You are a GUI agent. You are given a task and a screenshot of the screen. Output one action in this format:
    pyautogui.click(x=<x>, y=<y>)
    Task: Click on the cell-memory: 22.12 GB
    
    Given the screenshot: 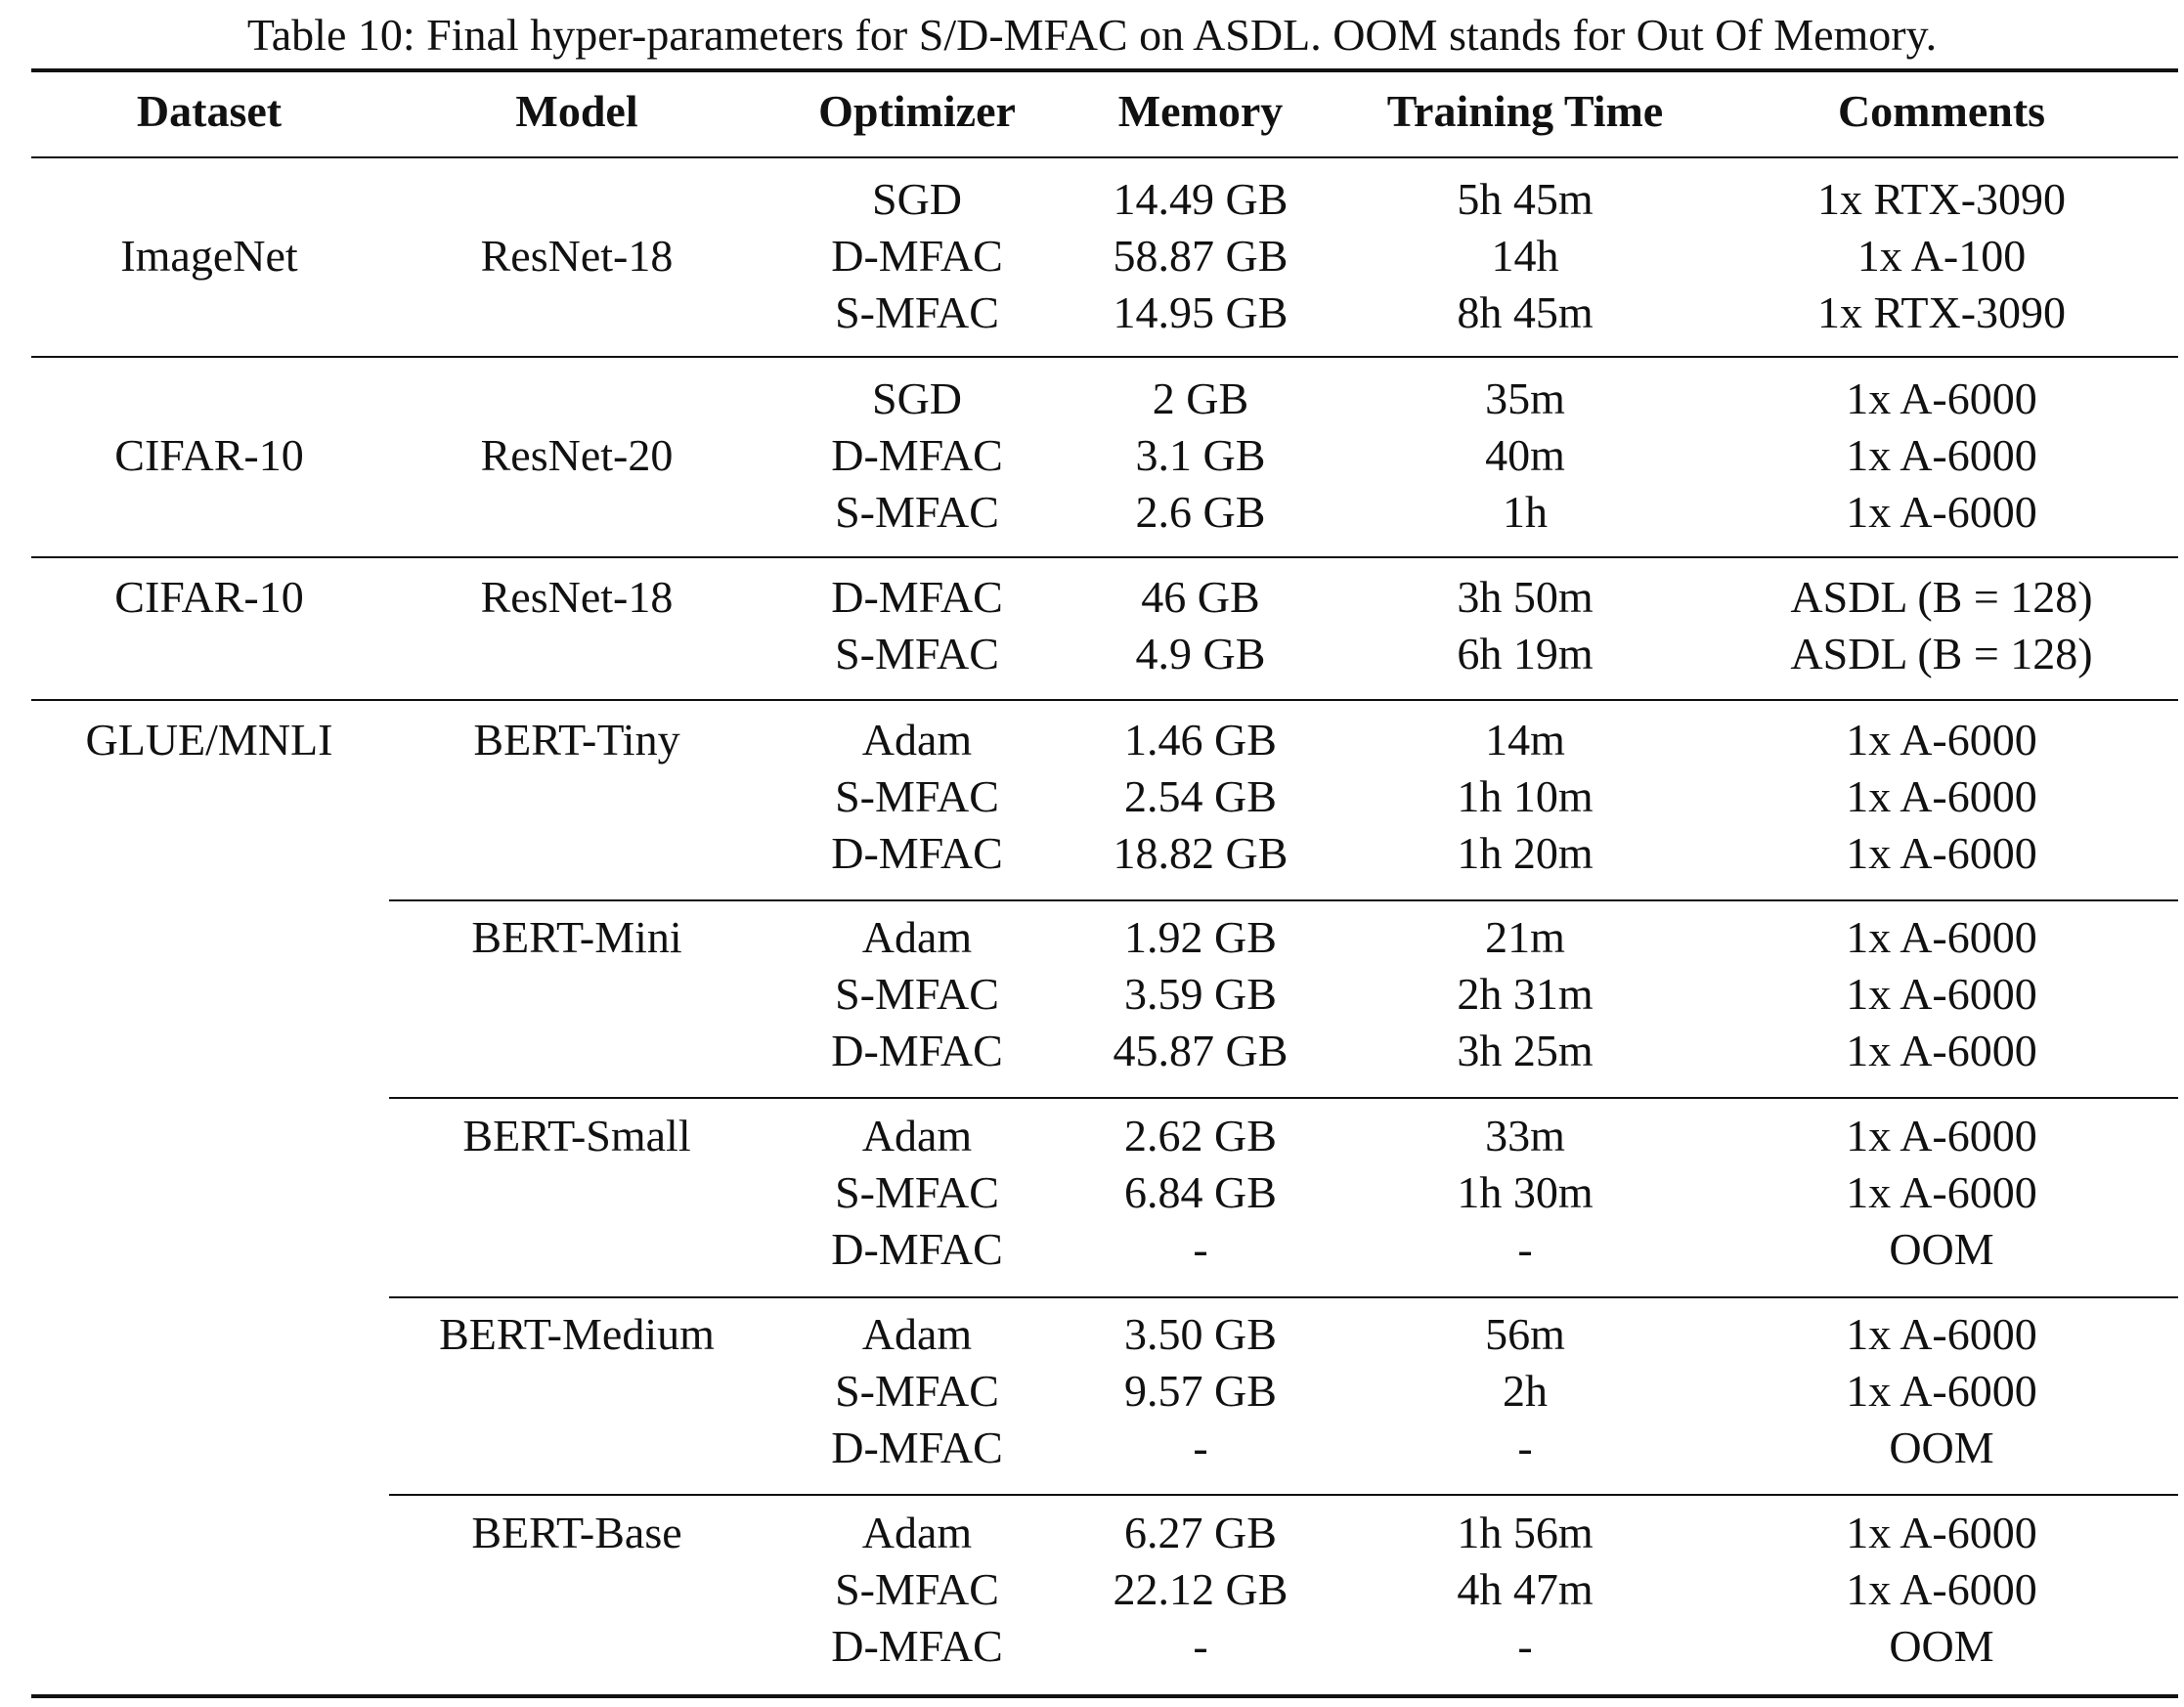 What is the action you would take?
    pyautogui.click(x=1201, y=1589)
    